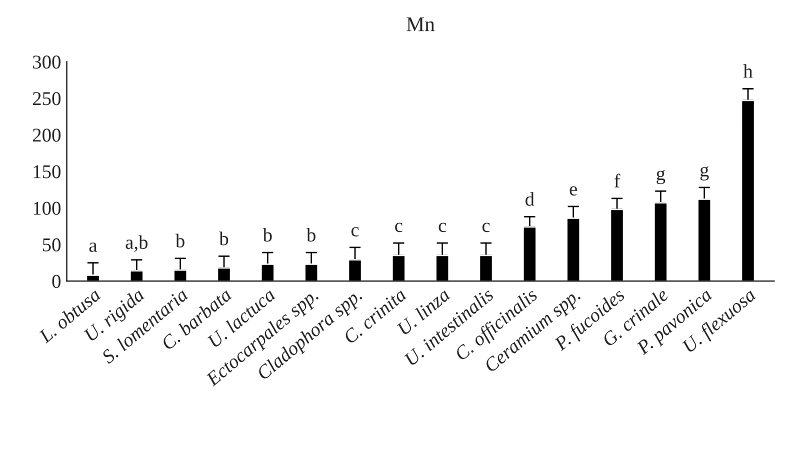 The width and height of the screenshot is (786, 457). Describe the element at coordinates (47, 62) in the screenshot. I see `y-tick-label: 300` at that location.